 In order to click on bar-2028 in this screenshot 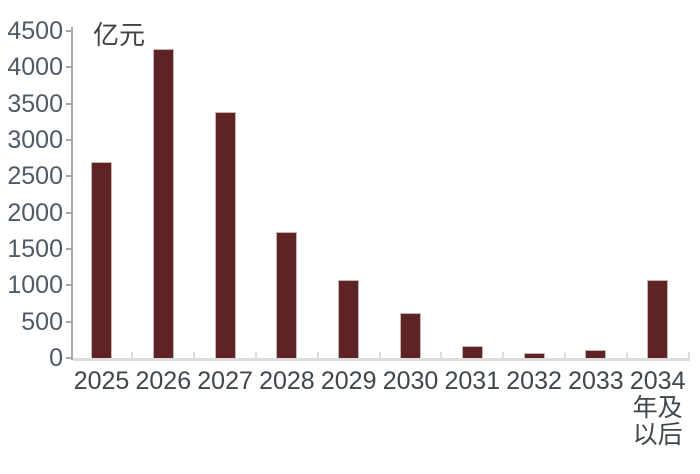, I will do `click(287, 294)`.